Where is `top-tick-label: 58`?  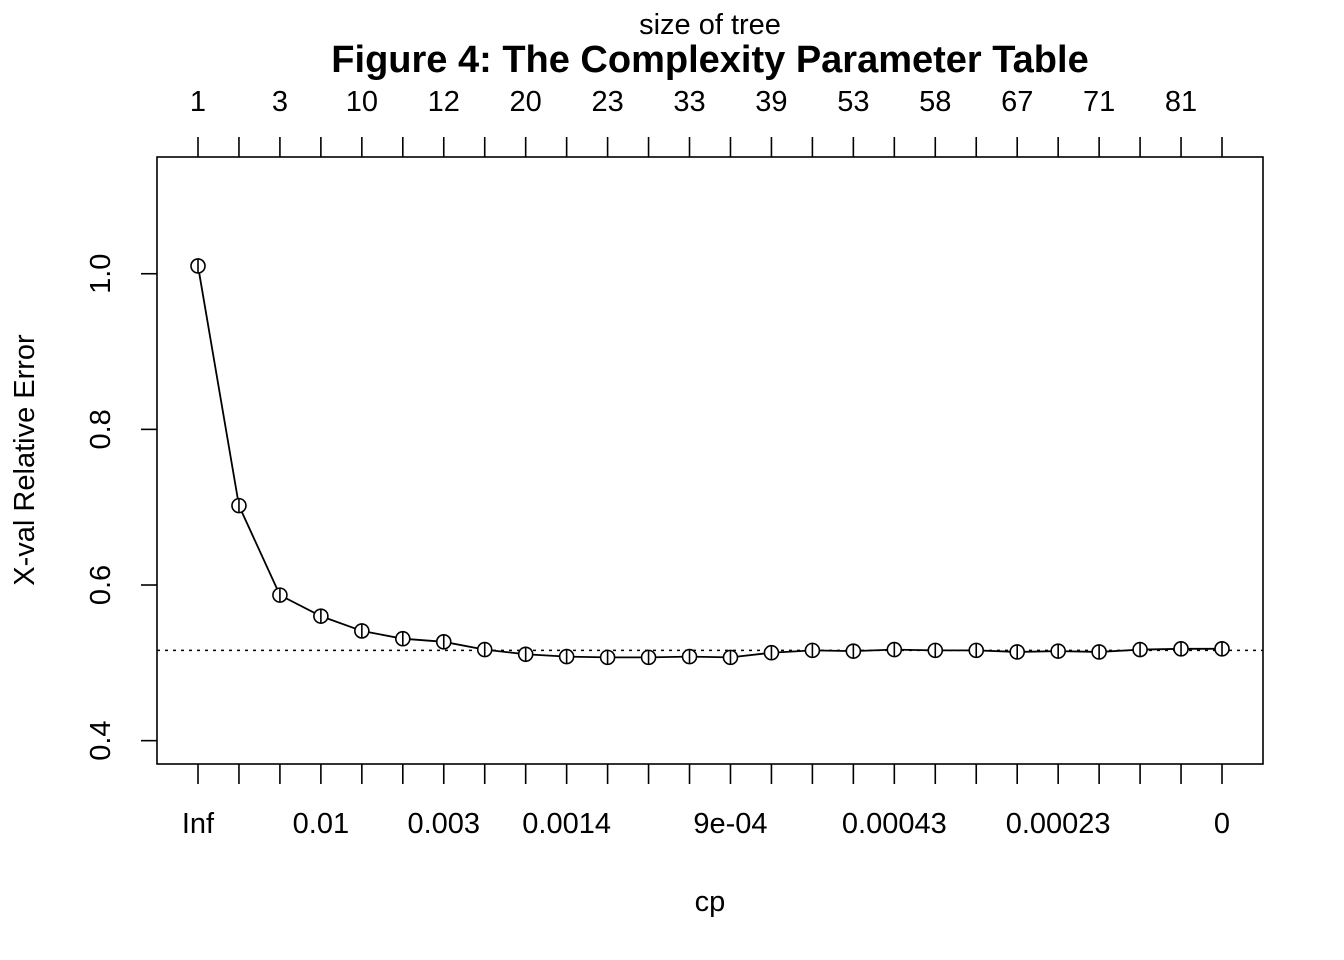
top-tick-label: 58 is located at coordinates (935, 102).